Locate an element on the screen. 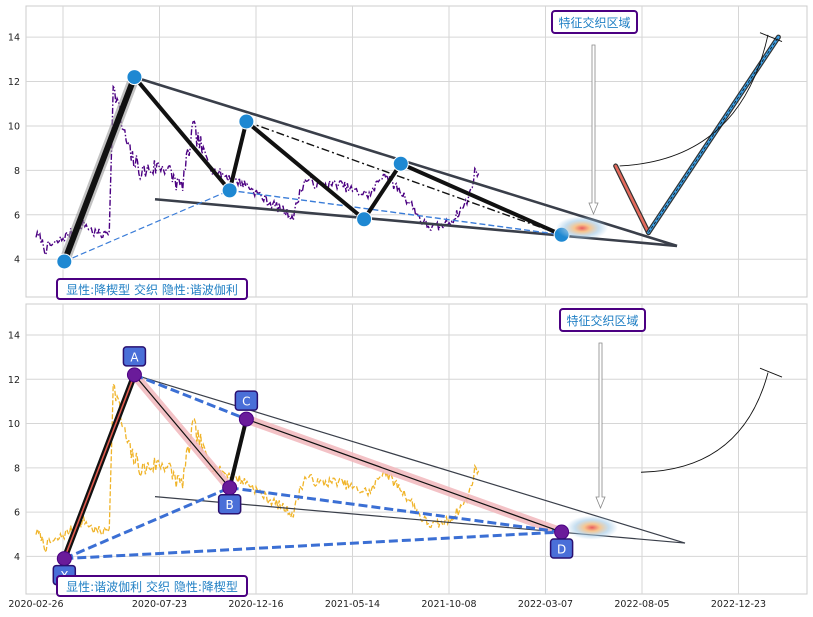  point-label-a: A is located at coordinates (134, 356).